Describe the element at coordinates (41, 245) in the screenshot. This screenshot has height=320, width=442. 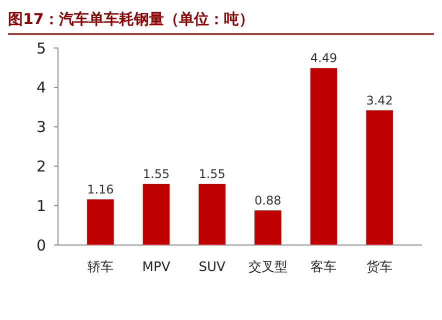
I see `y-tick-label: 0` at that location.